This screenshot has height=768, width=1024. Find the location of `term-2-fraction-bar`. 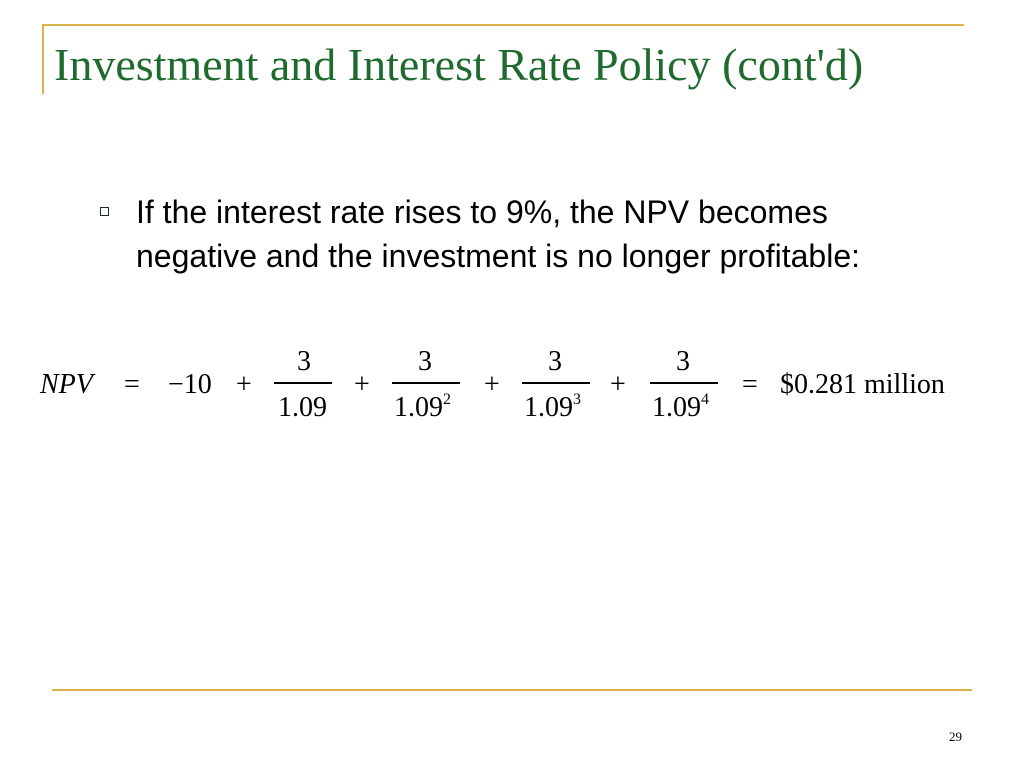

term-2-fraction-bar is located at coordinates (426, 383).